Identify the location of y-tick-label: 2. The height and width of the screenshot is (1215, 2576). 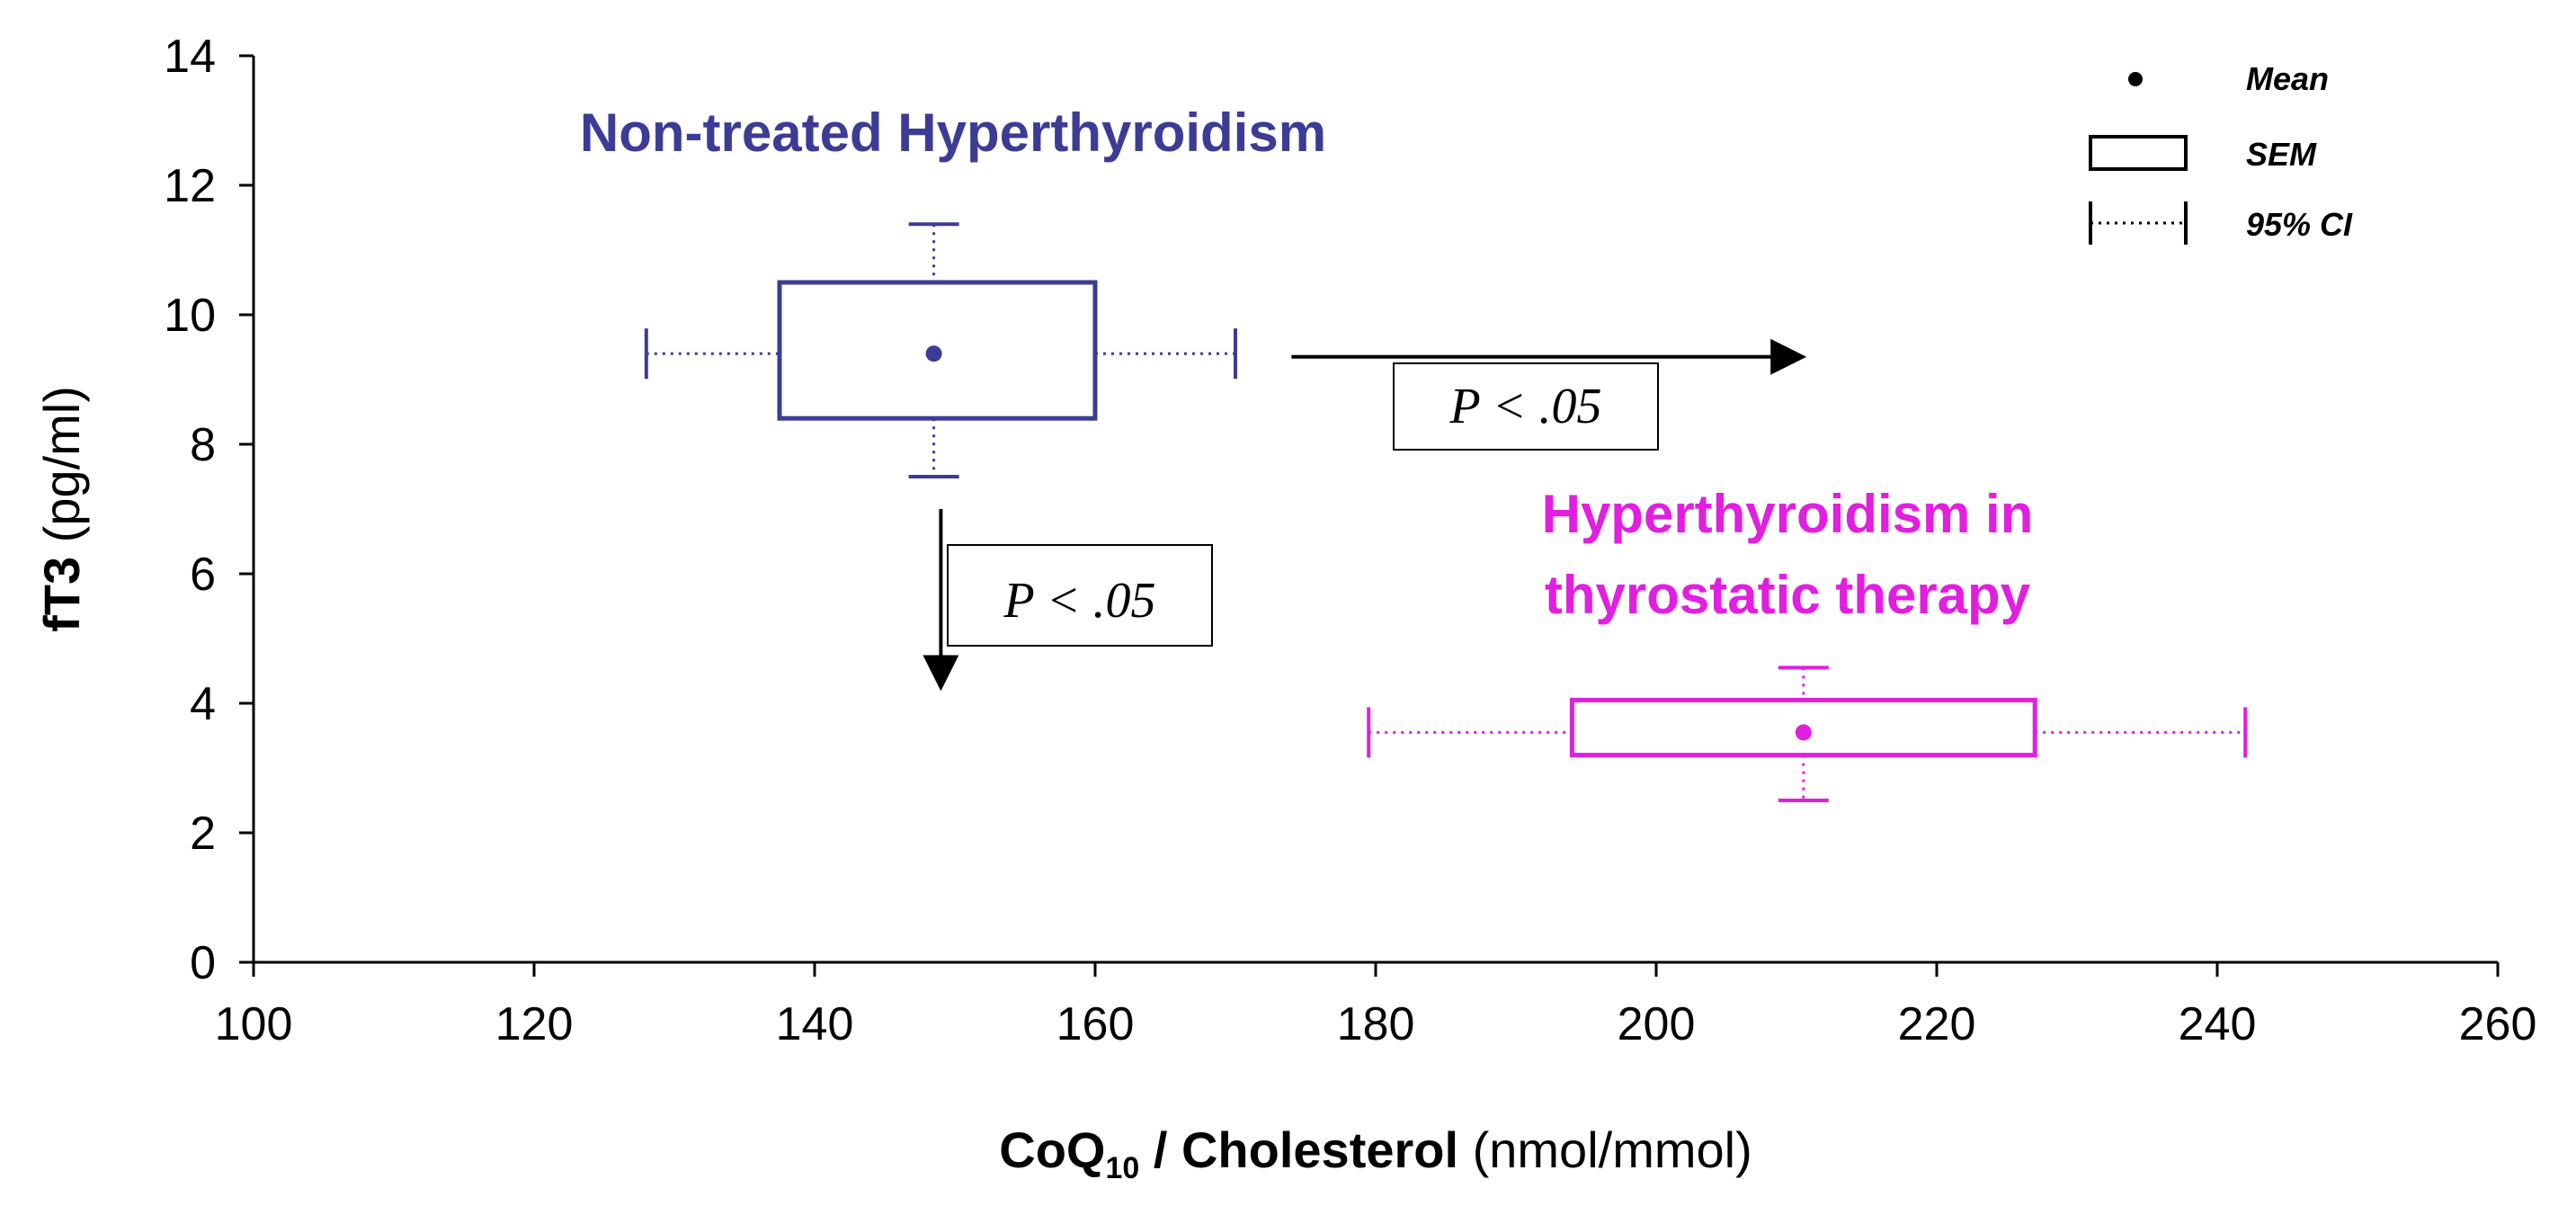
(203, 834).